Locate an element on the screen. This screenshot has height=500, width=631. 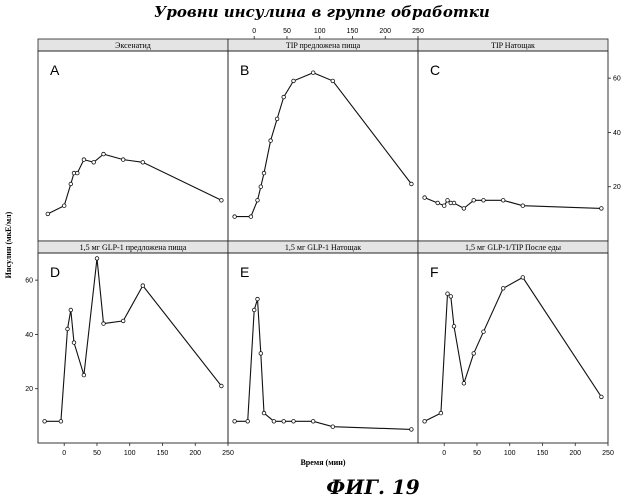
bottom-x-axis: 050100150200250050100150200250 is located at coordinates (338, 450).